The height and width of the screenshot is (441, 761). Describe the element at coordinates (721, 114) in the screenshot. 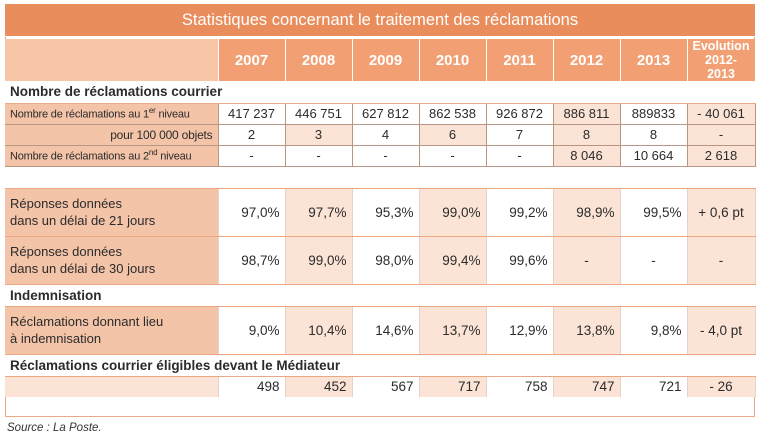

I see `cell: - 40 061` at that location.